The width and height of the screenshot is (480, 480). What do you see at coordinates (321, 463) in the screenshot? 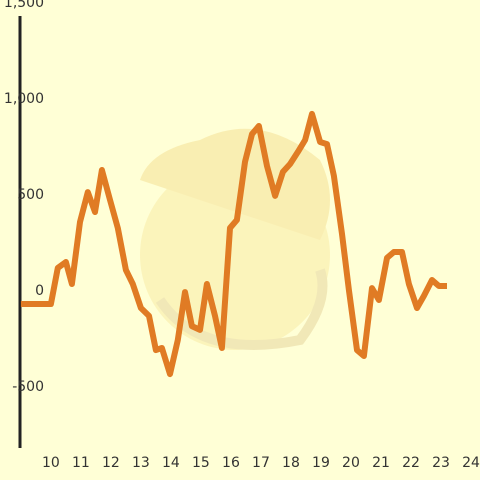
I see `x-tick-label: 19` at bounding box center [321, 463].